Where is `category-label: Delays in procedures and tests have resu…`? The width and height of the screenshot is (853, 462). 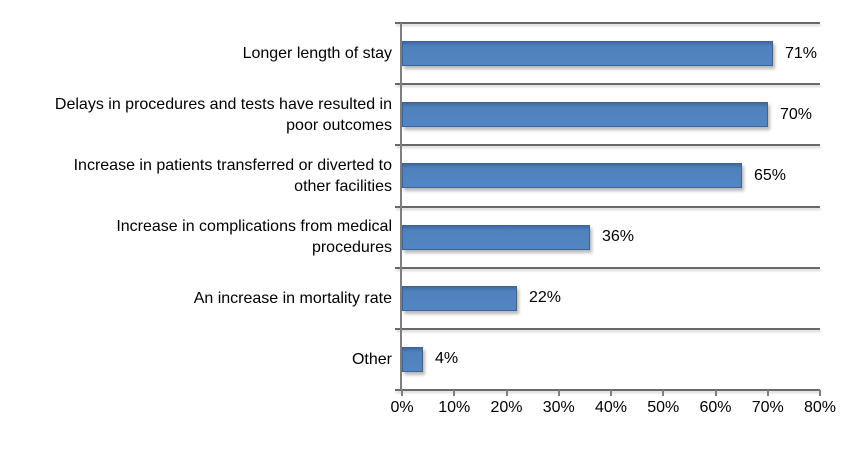 category-label: Delays in procedures and tests have resu… is located at coordinates (223, 114).